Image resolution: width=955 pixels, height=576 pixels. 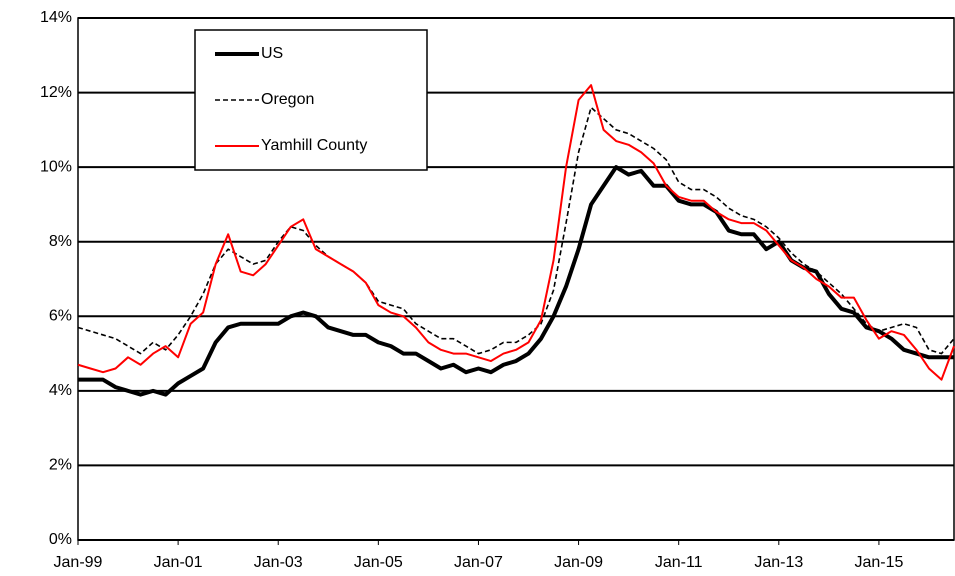 What do you see at coordinates (778, 562) in the screenshot?
I see `x-tick-label: Jan-13` at bounding box center [778, 562].